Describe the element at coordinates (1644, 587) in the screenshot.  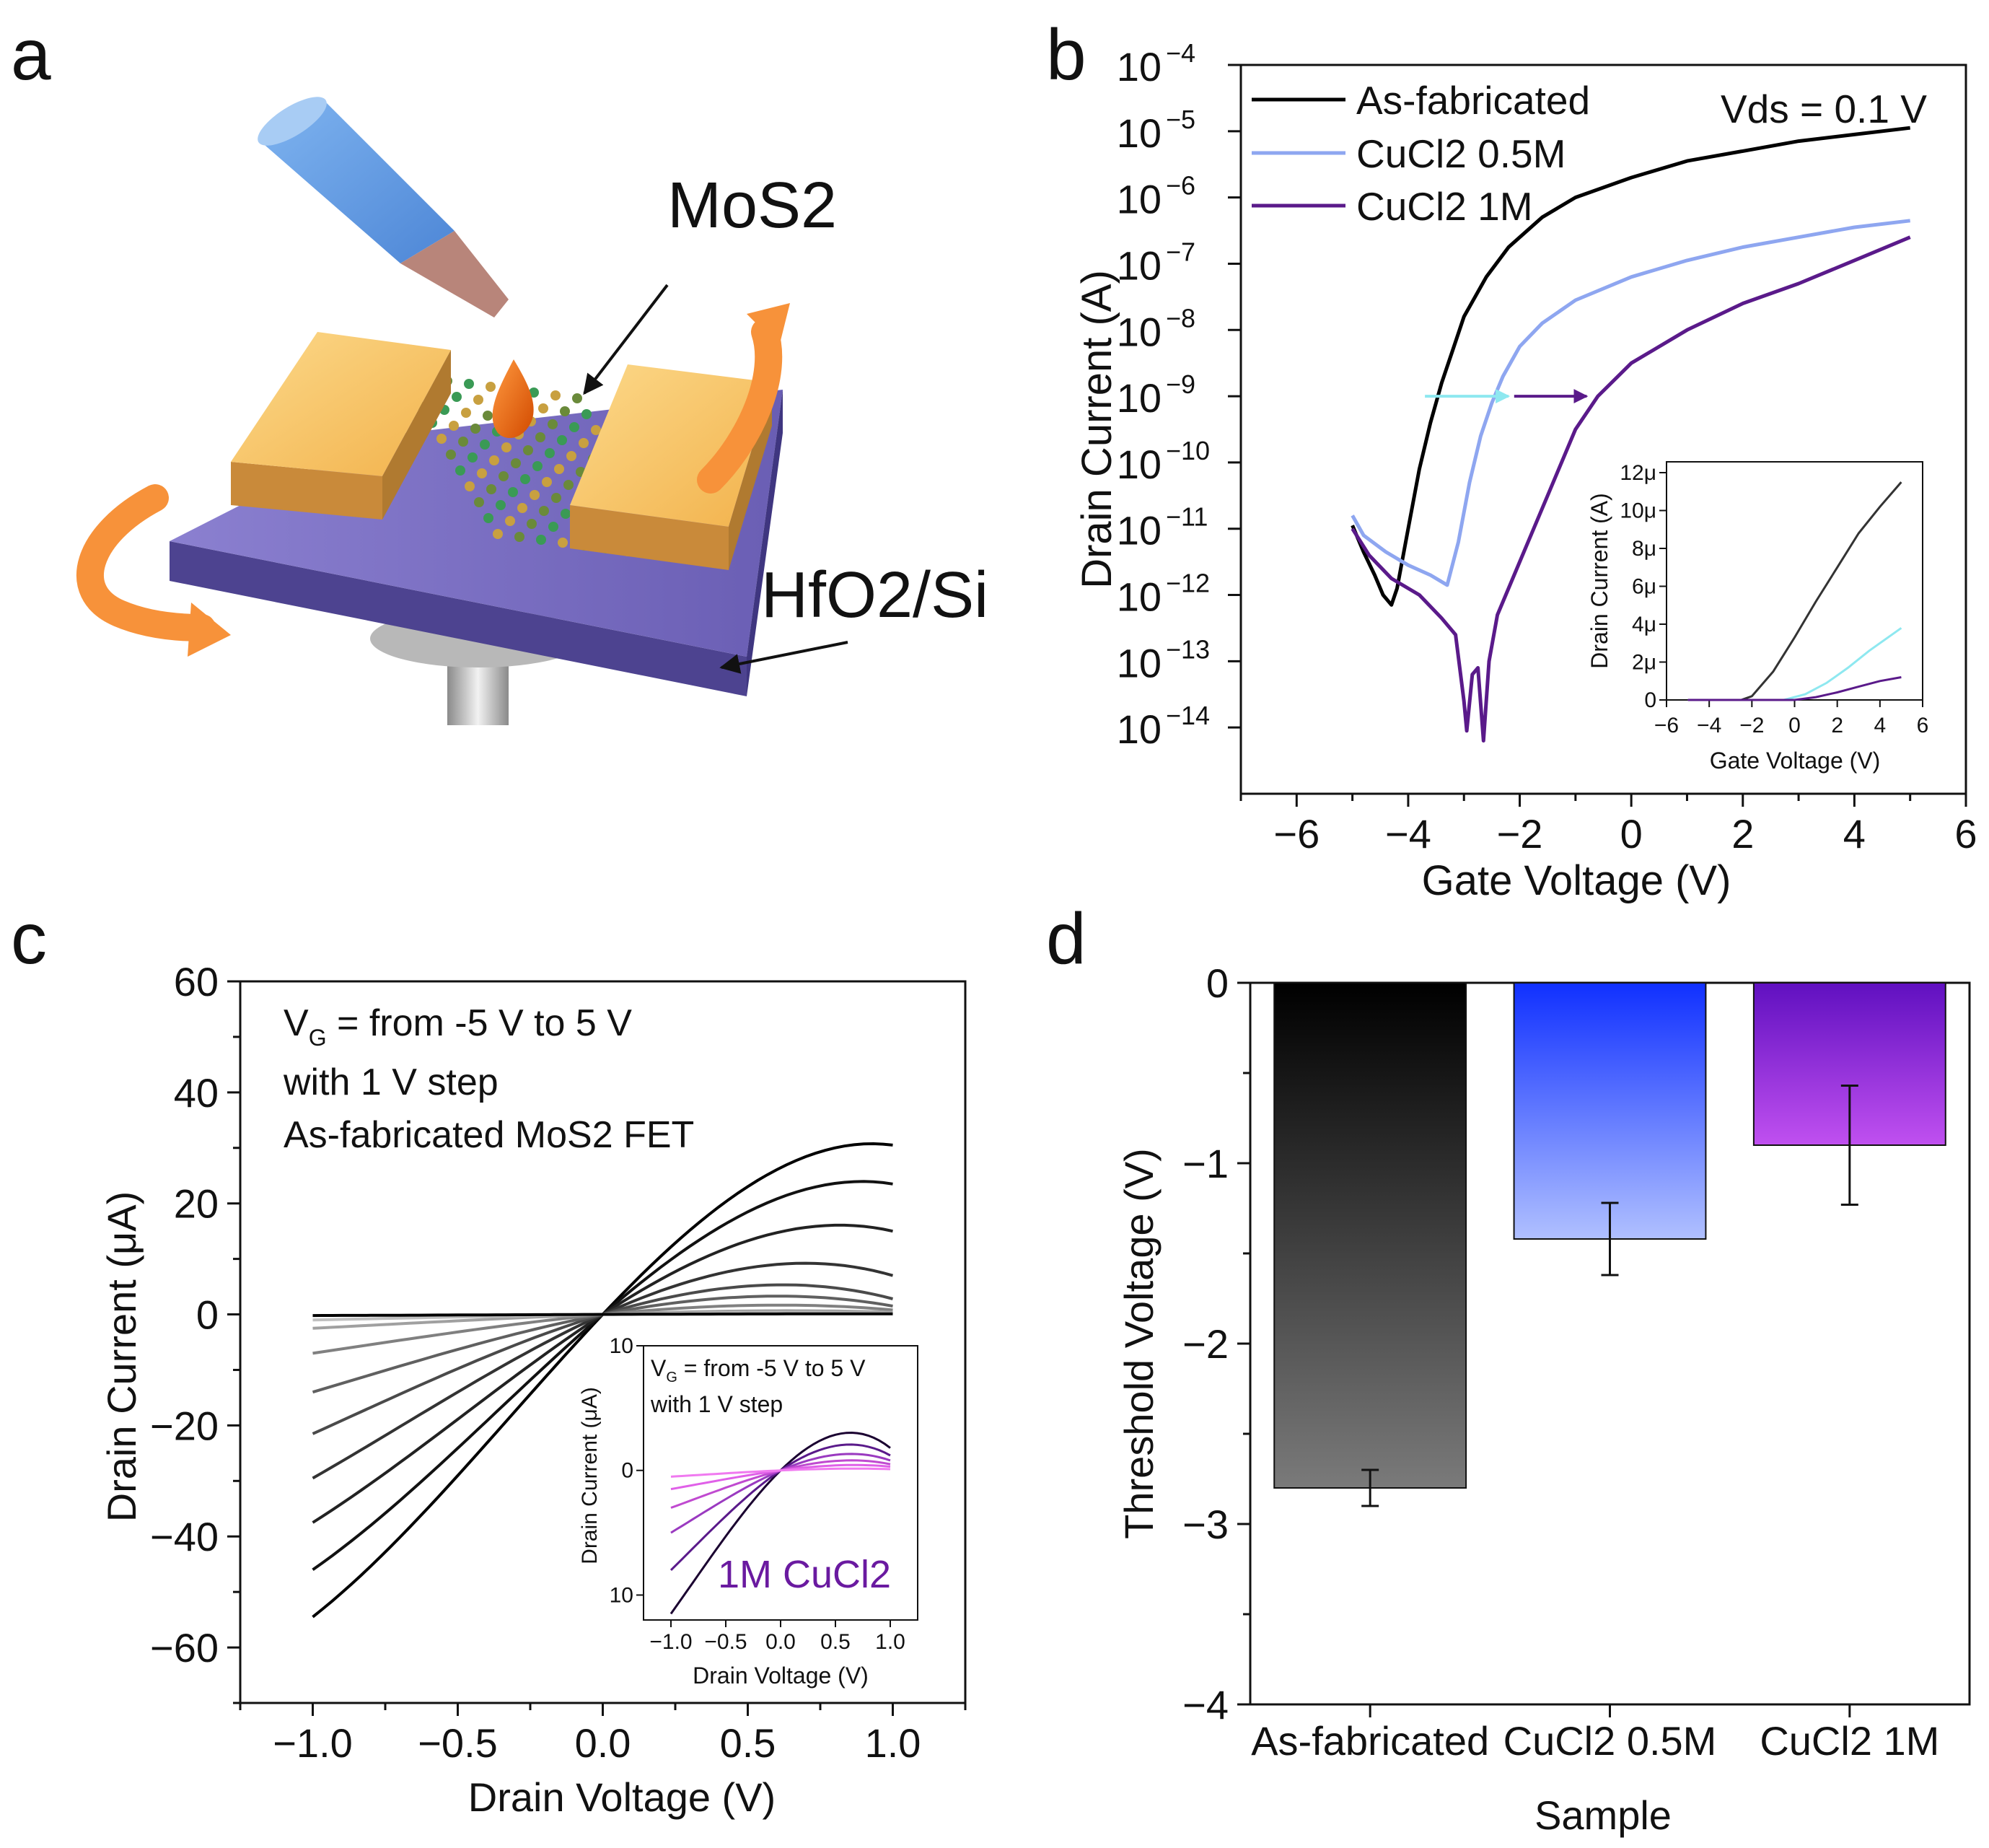
I see `inset-y-tick-label: 6μ` at that location.